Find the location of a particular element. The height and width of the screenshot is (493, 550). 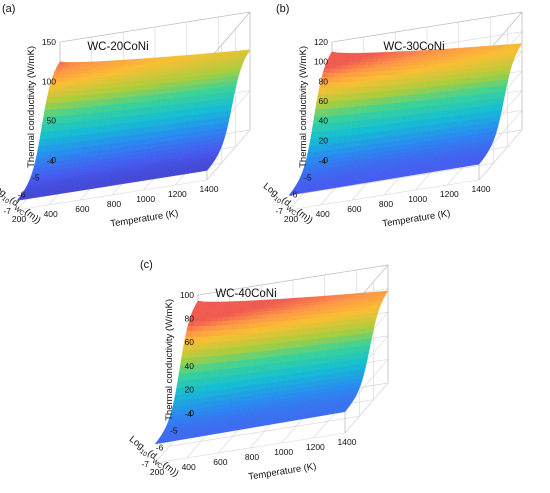

y-tick-label: -4 is located at coordinates (50, 161).